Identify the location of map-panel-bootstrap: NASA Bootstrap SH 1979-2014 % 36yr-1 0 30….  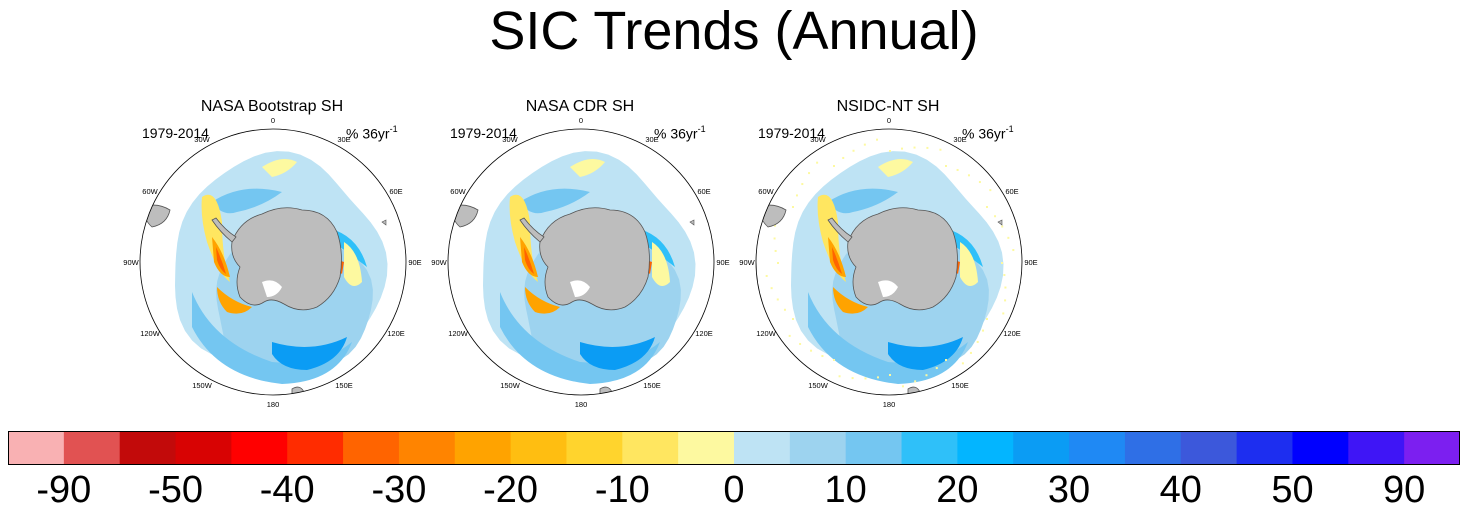
(272, 252).